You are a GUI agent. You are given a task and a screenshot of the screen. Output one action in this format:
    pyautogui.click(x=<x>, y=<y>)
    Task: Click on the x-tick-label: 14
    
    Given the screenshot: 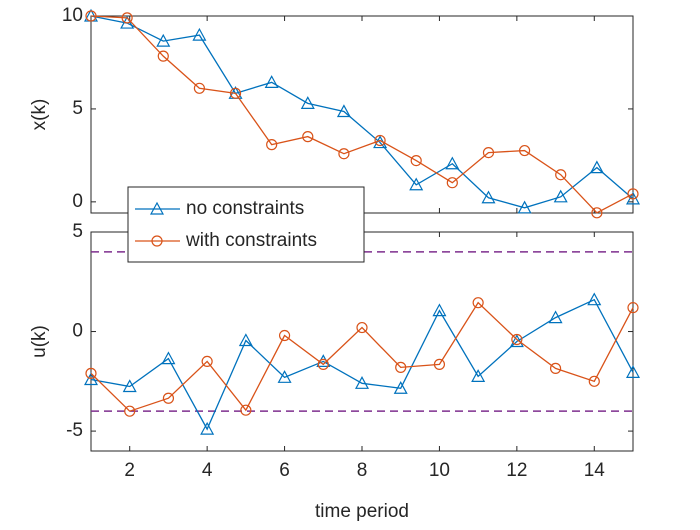 What is the action you would take?
    pyautogui.click(x=595, y=470)
    